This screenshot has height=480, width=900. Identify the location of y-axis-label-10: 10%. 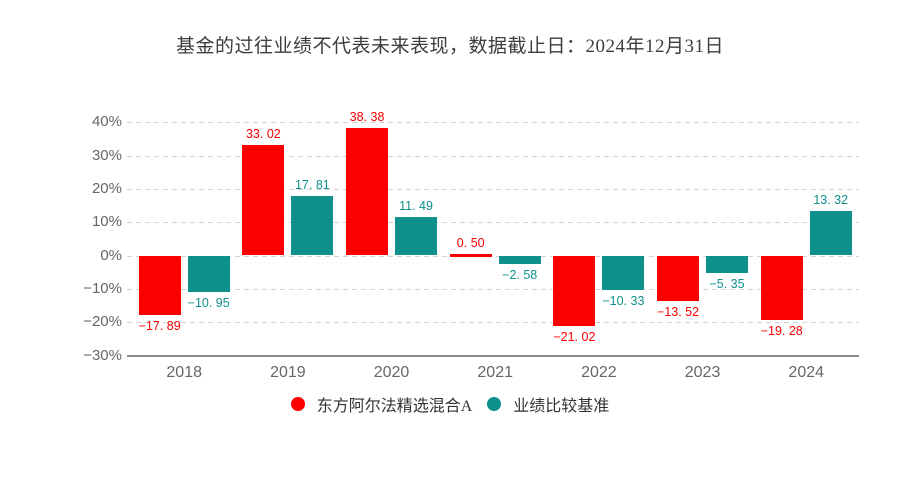
(106, 222).